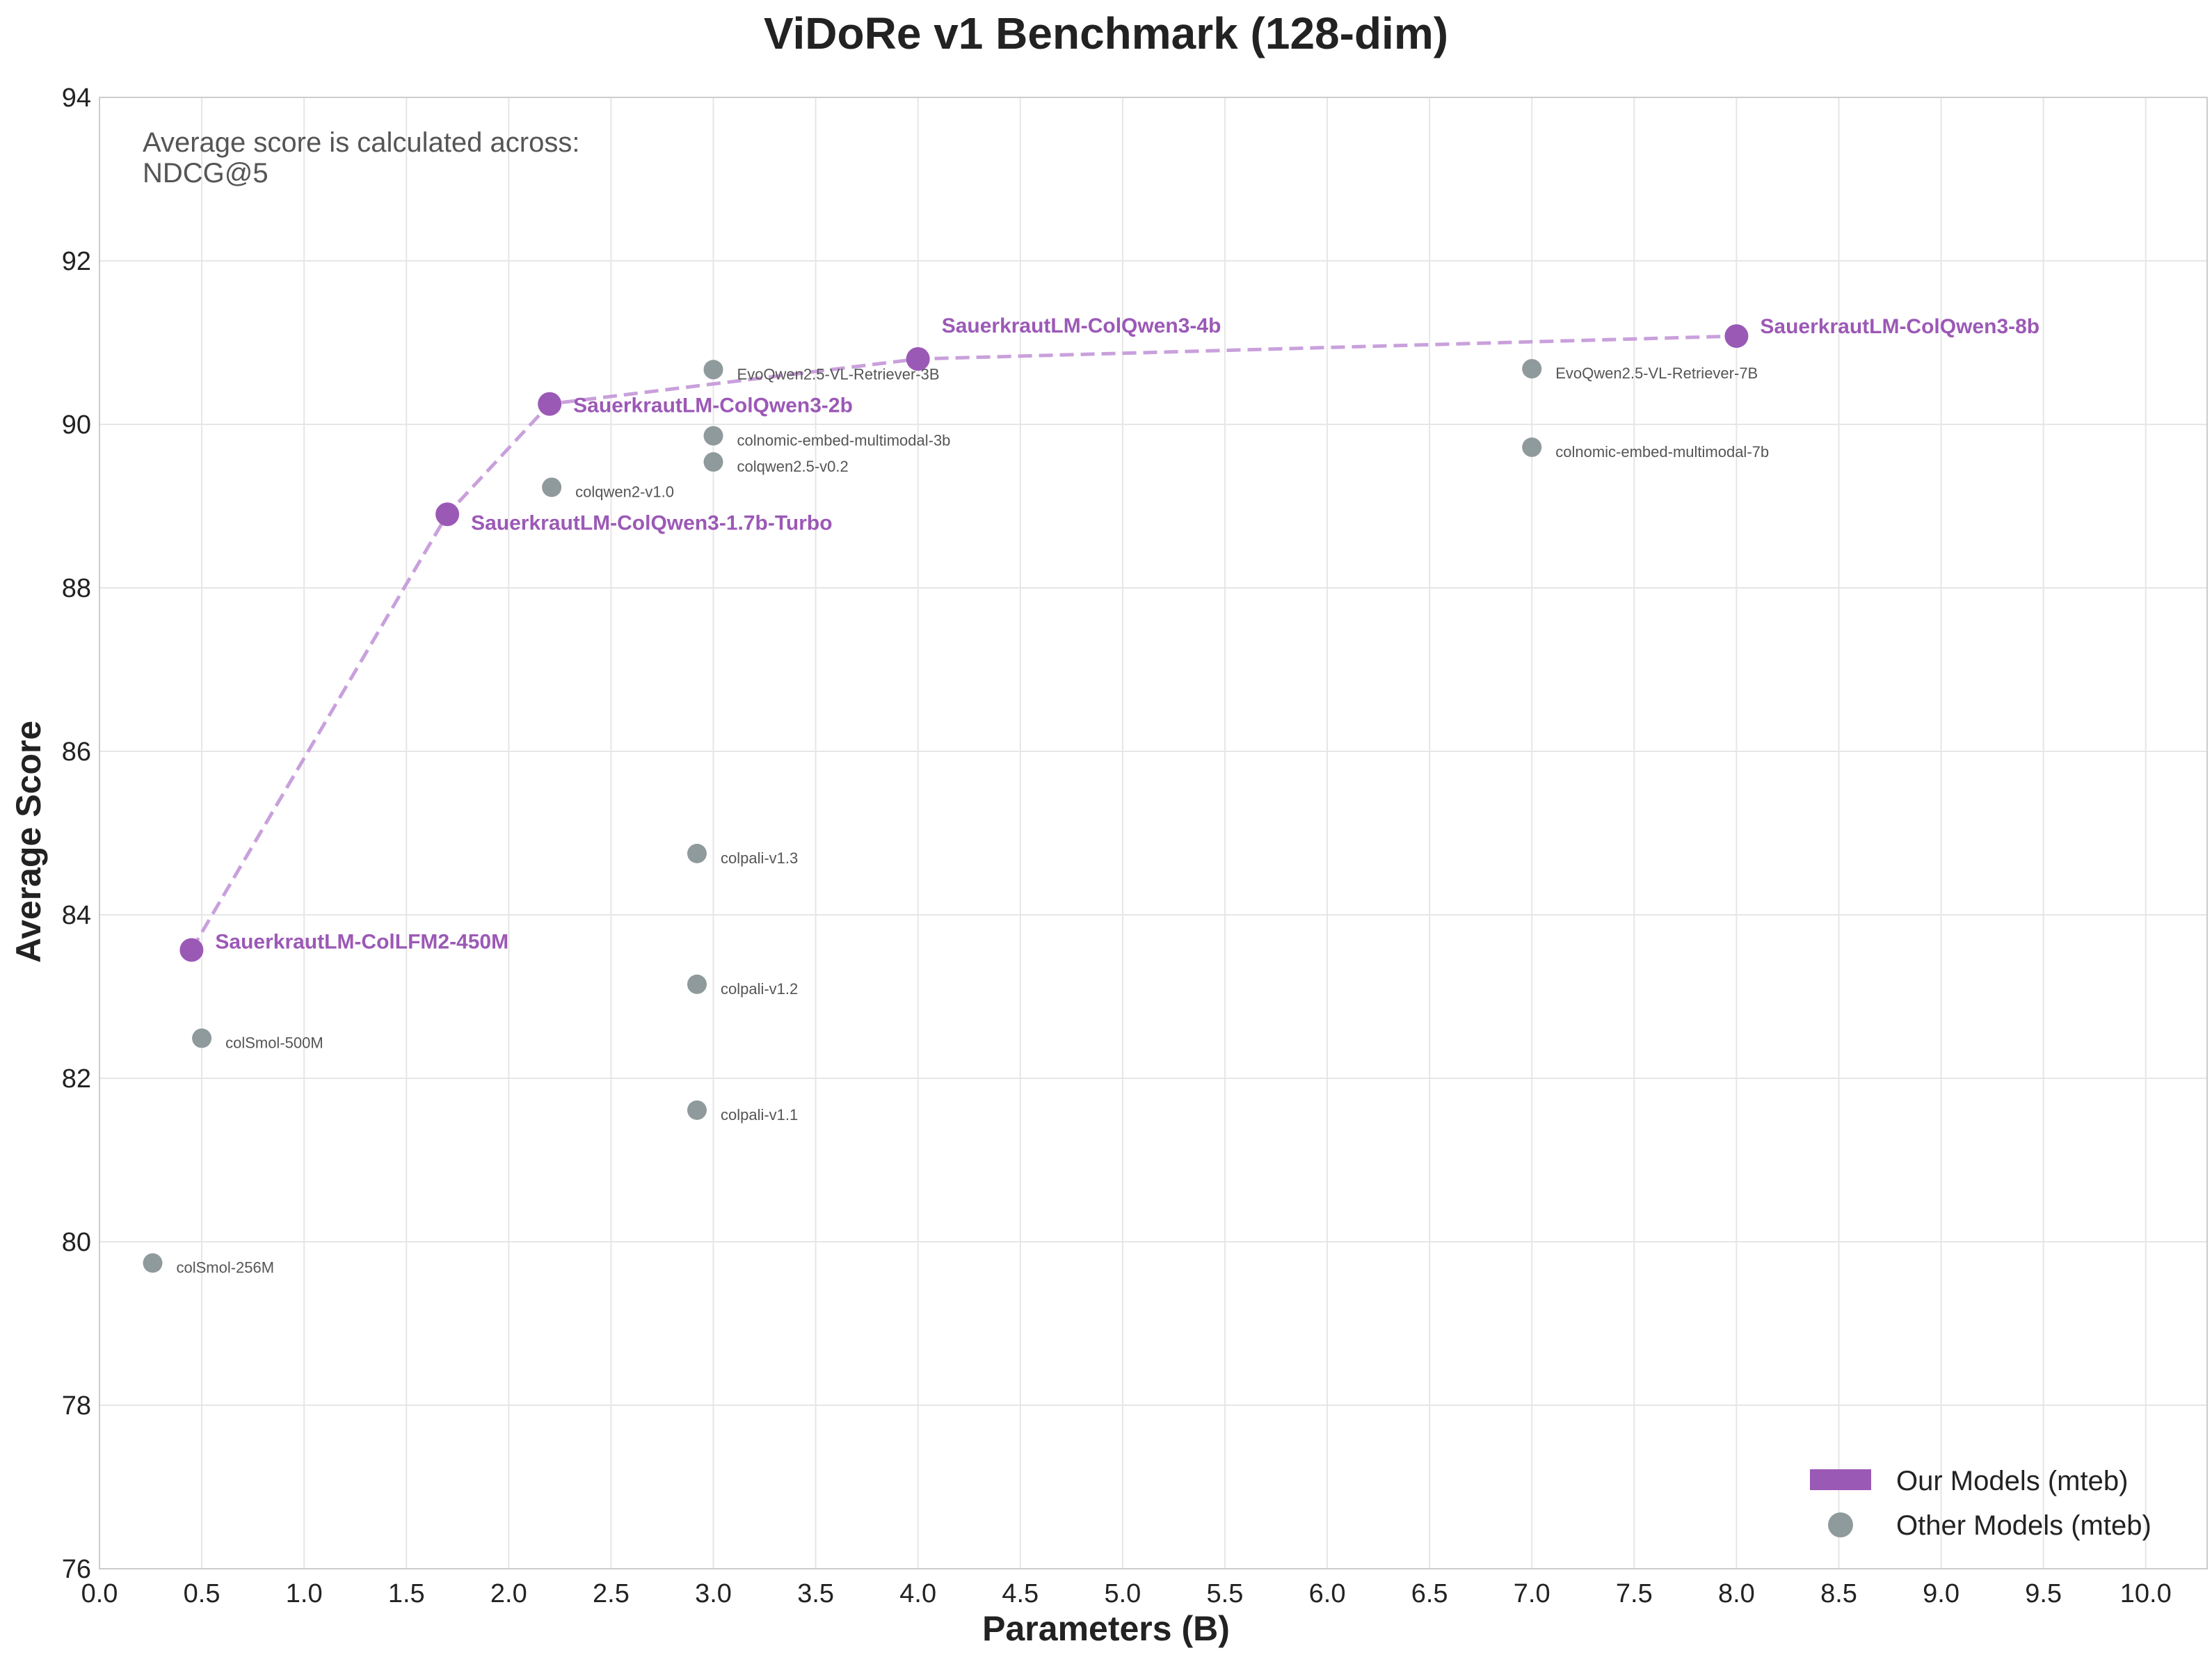 The height and width of the screenshot is (1655, 2212). I want to click on x-tick-label: 5.0, so click(1122, 1593).